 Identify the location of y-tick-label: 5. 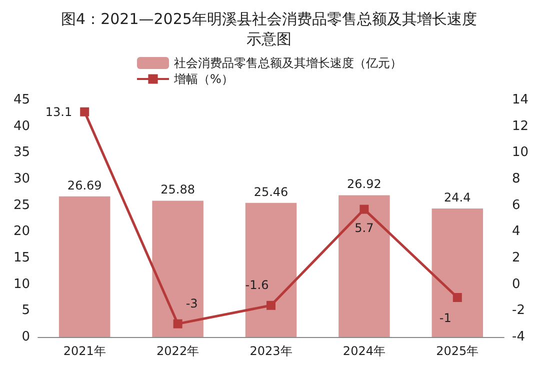
(26, 310).